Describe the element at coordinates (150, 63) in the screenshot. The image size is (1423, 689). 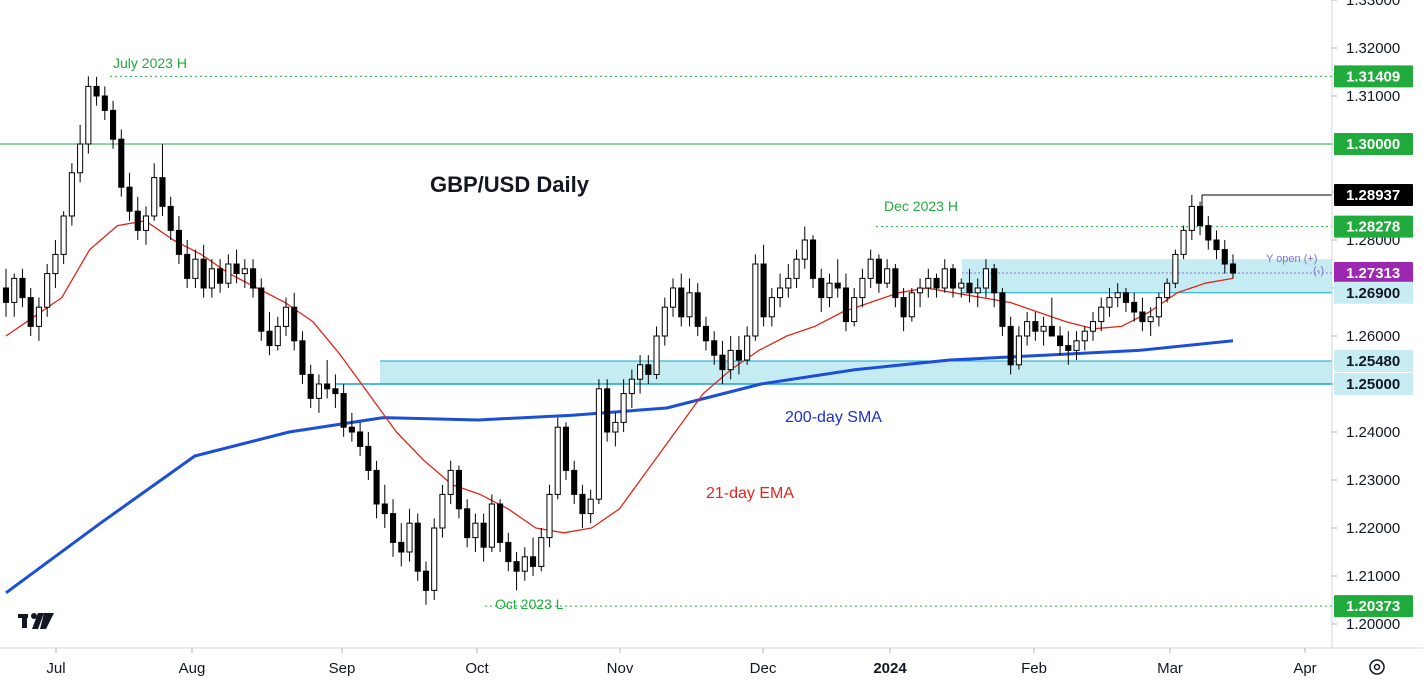
I see `july-high-label: July 2023 H` at that location.